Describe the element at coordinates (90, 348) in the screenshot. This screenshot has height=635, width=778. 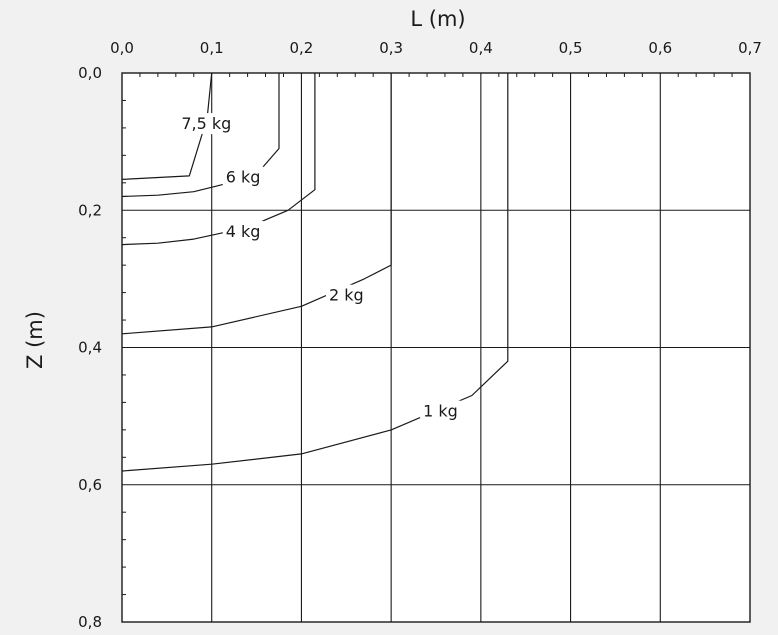
I see `y-tick-label: 0,4` at that location.